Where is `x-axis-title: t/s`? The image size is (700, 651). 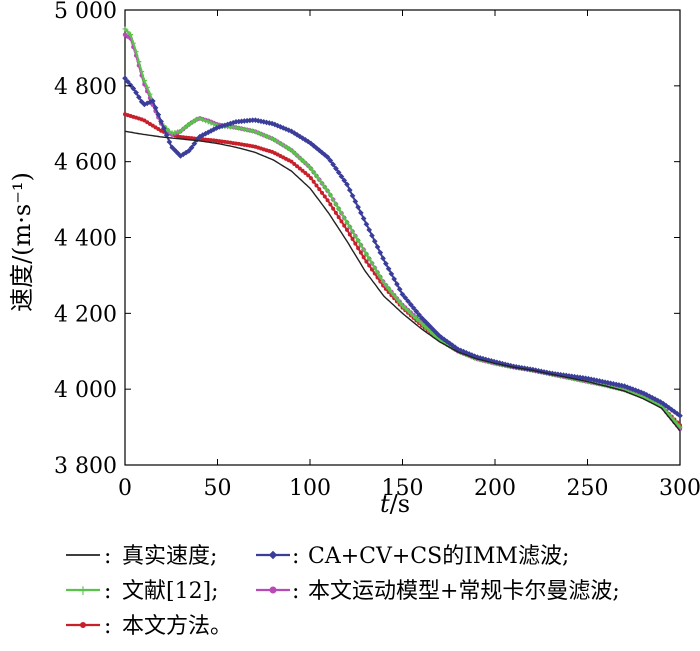
x-axis-title: t/s is located at coordinates (395, 504).